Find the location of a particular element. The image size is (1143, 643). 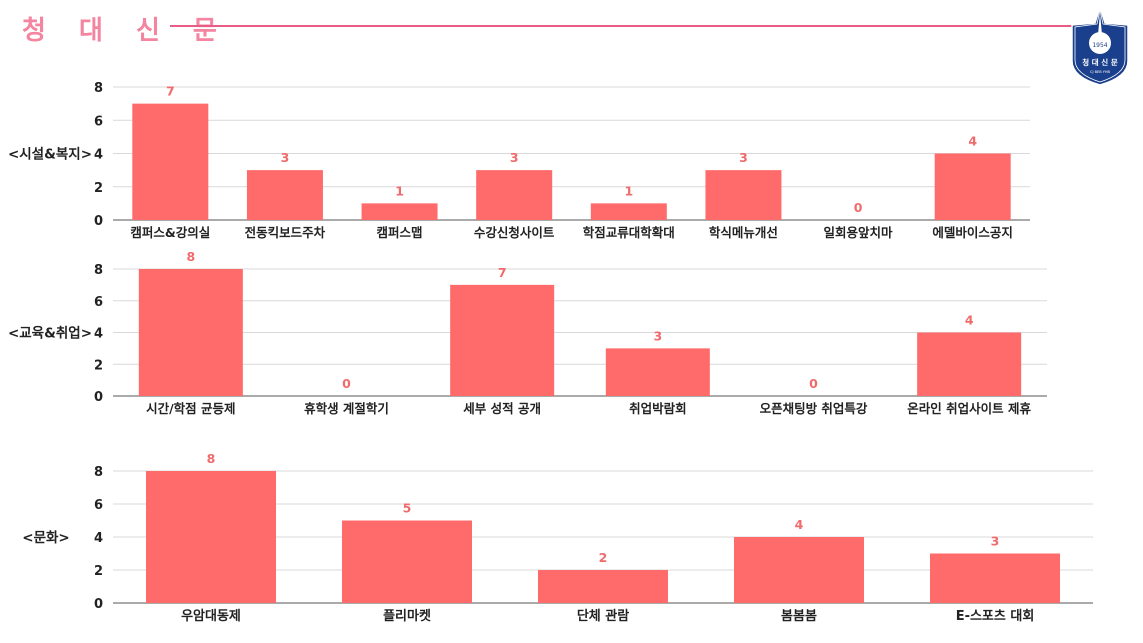

x-tick-label: 학점교류대학확대 is located at coordinates (629, 232).